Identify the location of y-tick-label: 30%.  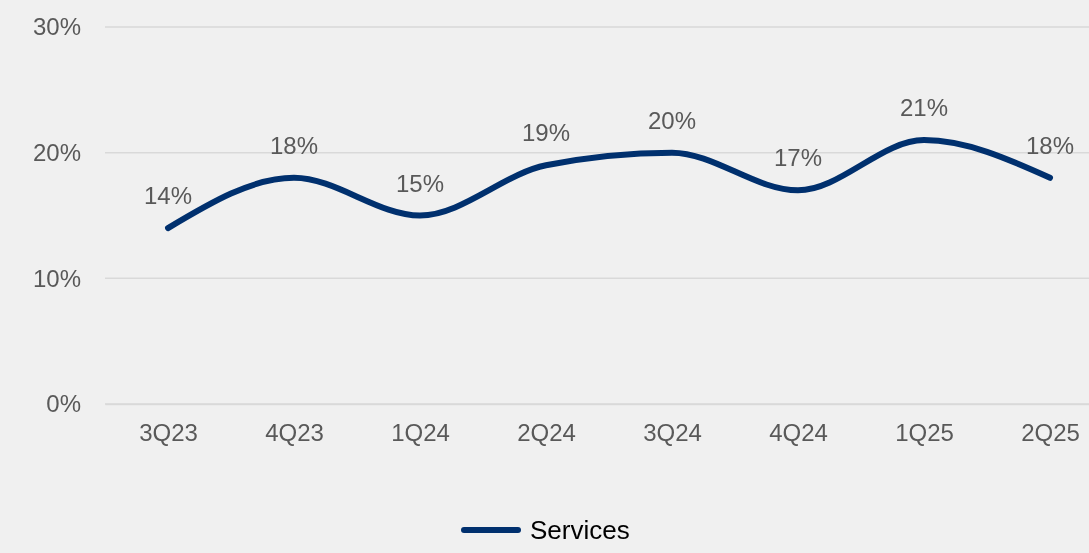
(56, 27).